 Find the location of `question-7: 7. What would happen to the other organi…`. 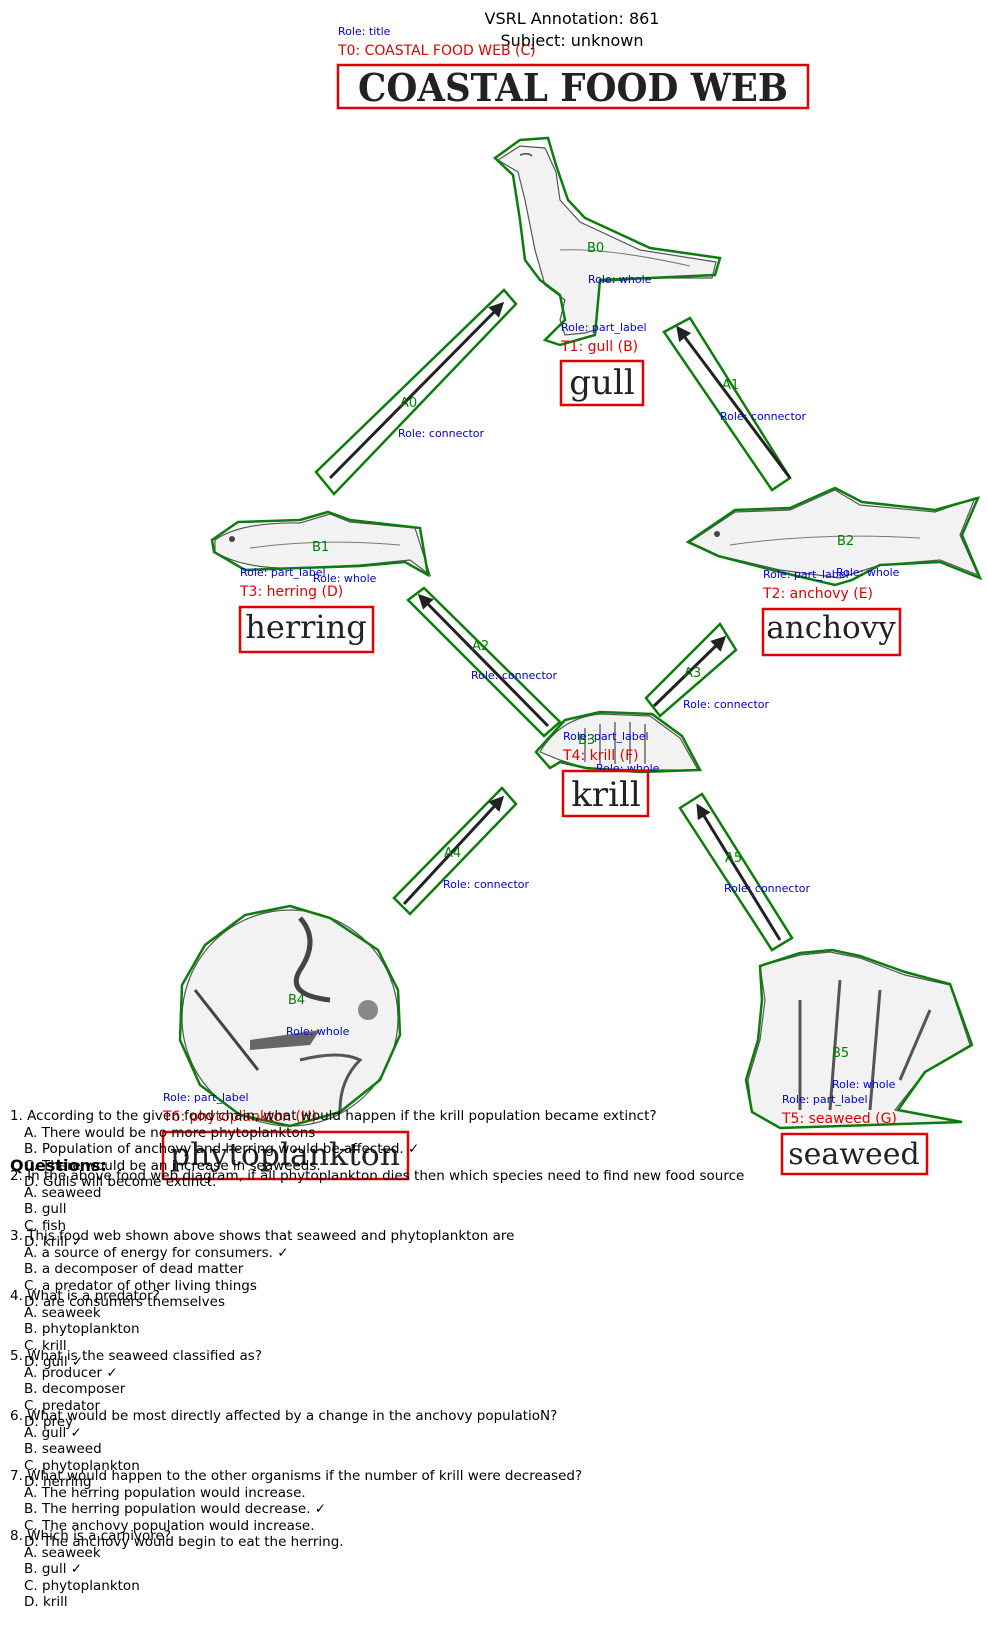

question-7: 7. What would happen to the other organi… is located at coordinates (296, 1509).